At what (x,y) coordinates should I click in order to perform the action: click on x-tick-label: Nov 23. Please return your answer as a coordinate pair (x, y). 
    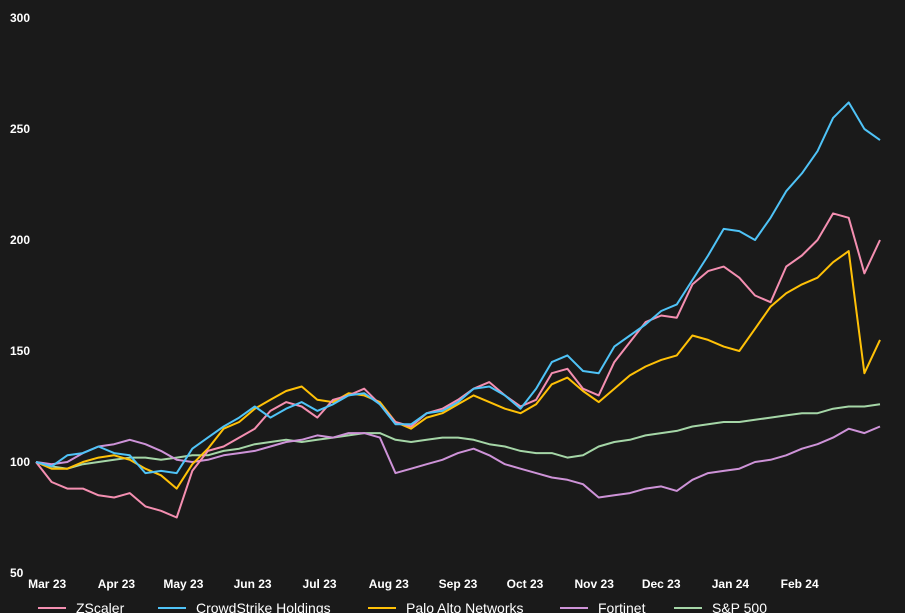
    Looking at the image, I should click on (595, 584).